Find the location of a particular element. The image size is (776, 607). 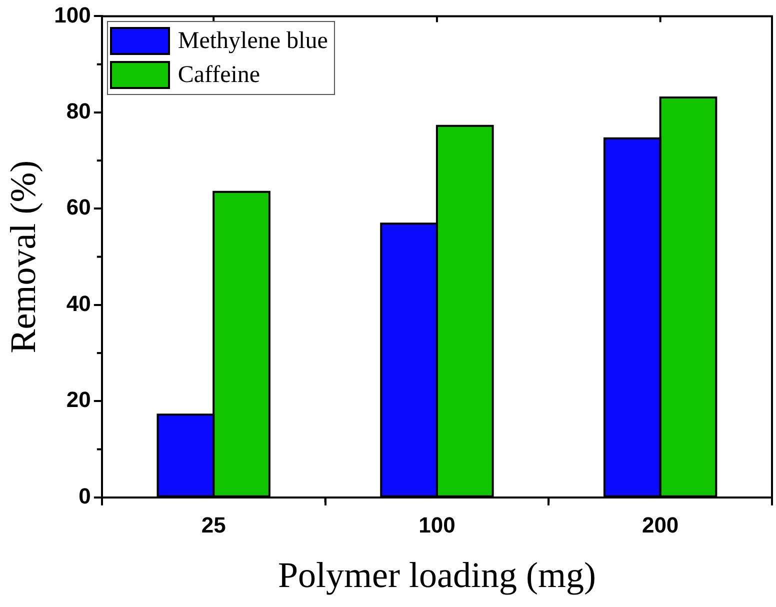

x-tick-label: 200 is located at coordinates (660, 525).